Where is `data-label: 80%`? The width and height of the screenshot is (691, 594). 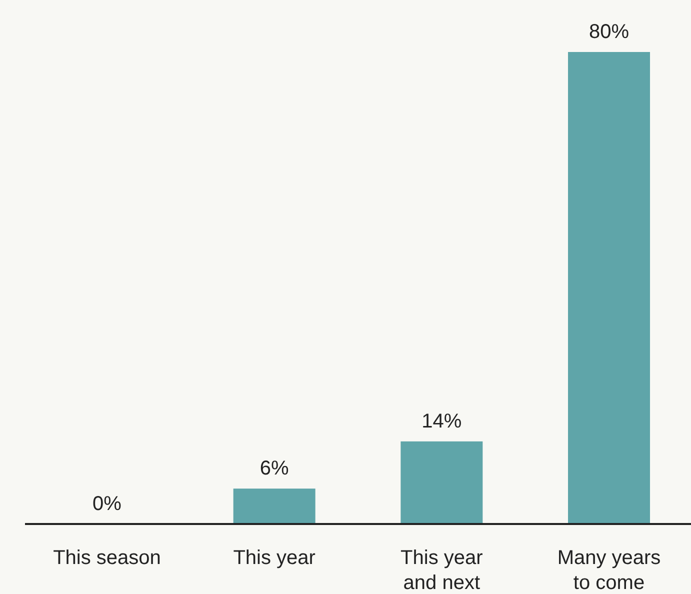
data-label: 80% is located at coordinates (609, 32).